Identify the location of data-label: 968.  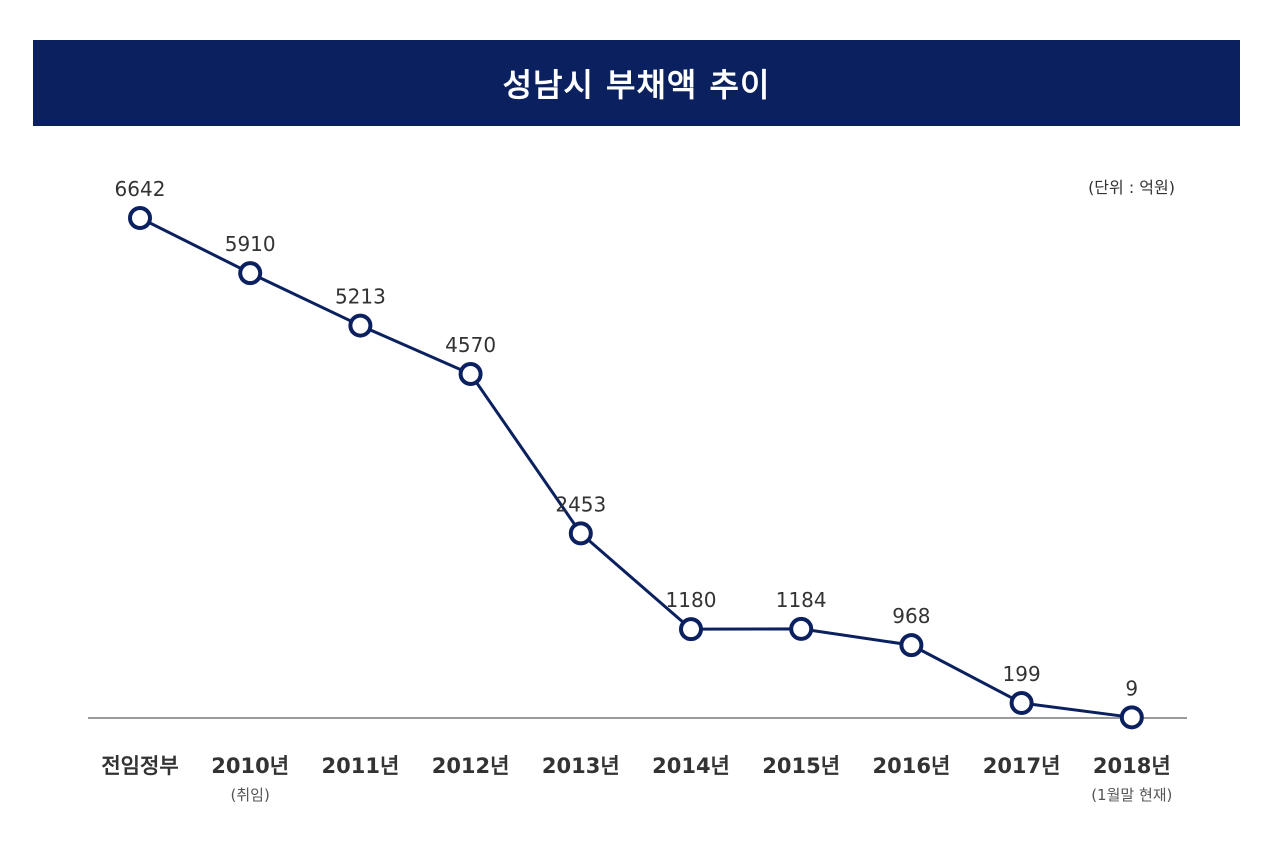
(911, 616).